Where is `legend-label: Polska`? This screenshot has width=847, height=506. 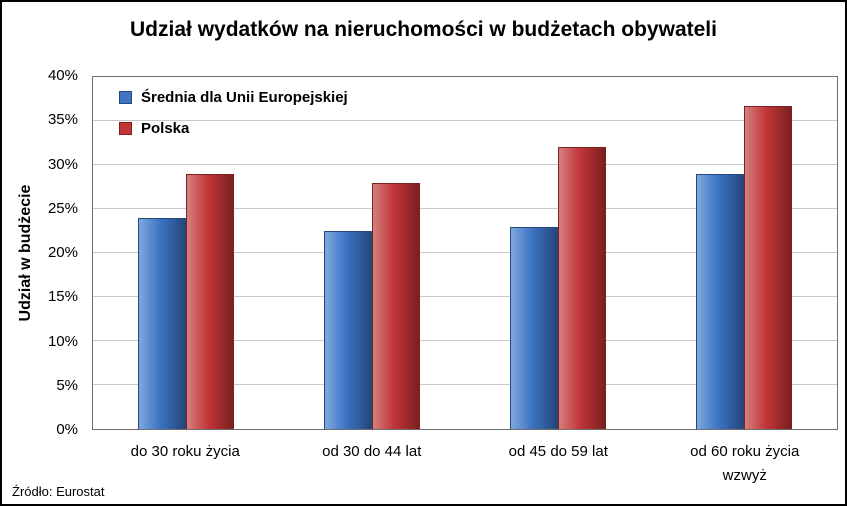
legend-label: Polska is located at coordinates (165, 128).